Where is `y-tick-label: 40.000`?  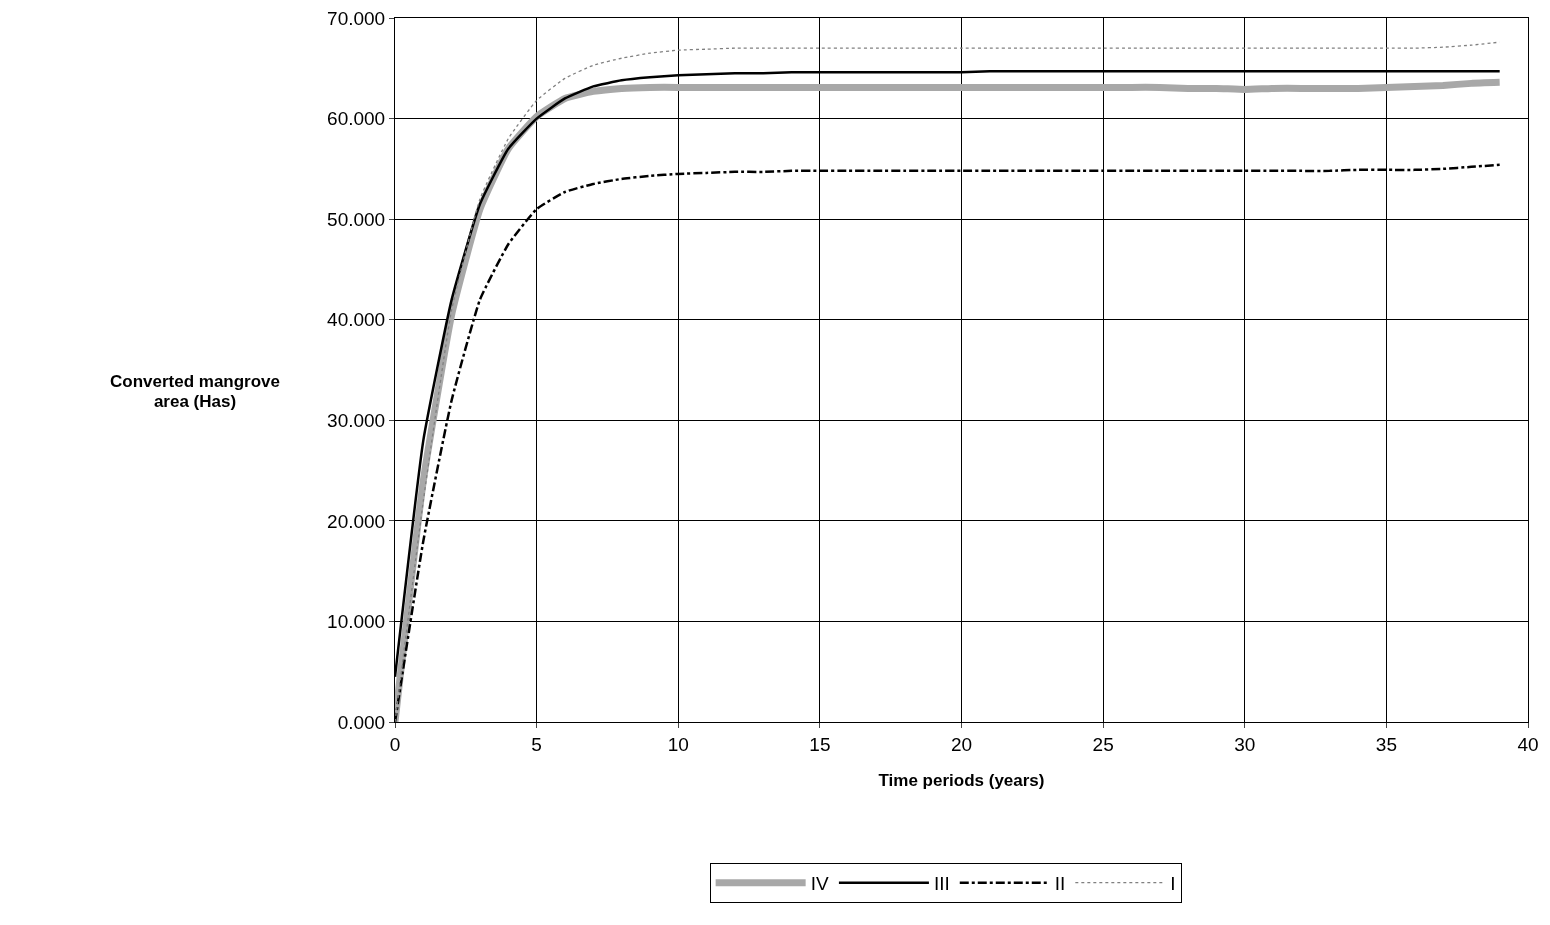 y-tick-label: 40.000 is located at coordinates (356, 320).